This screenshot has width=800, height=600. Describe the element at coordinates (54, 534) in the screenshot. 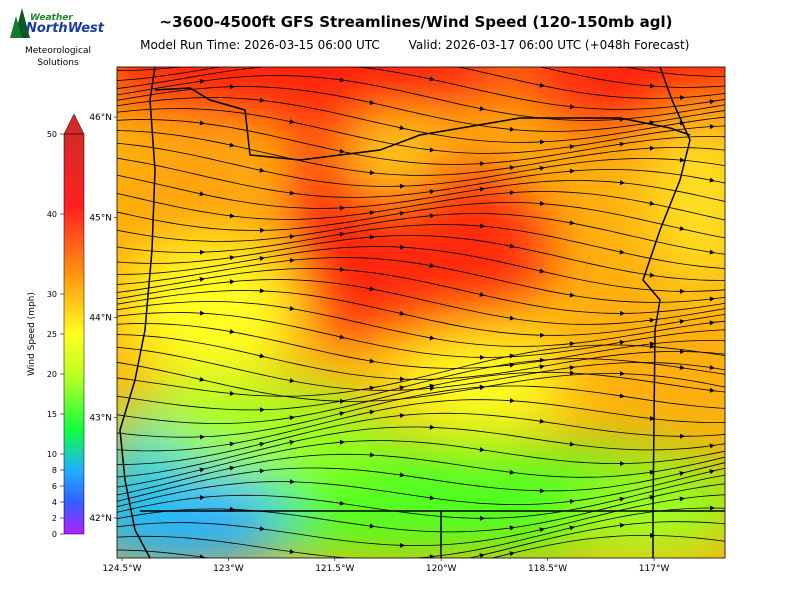

I see `colorbar-tick-label: 0` at that location.